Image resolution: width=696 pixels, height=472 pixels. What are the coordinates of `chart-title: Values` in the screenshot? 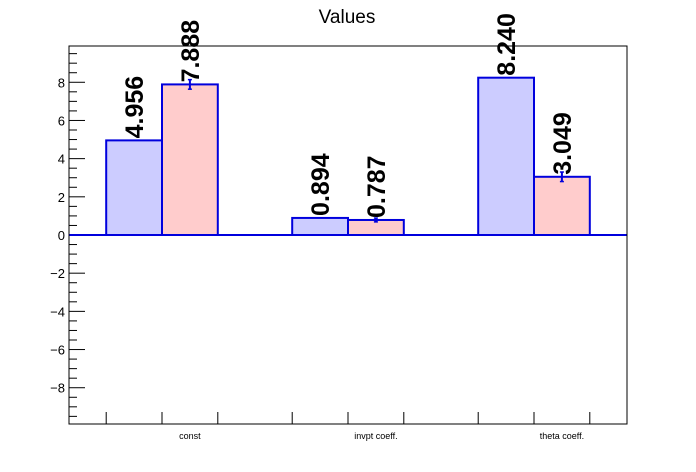 It's located at (347, 17).